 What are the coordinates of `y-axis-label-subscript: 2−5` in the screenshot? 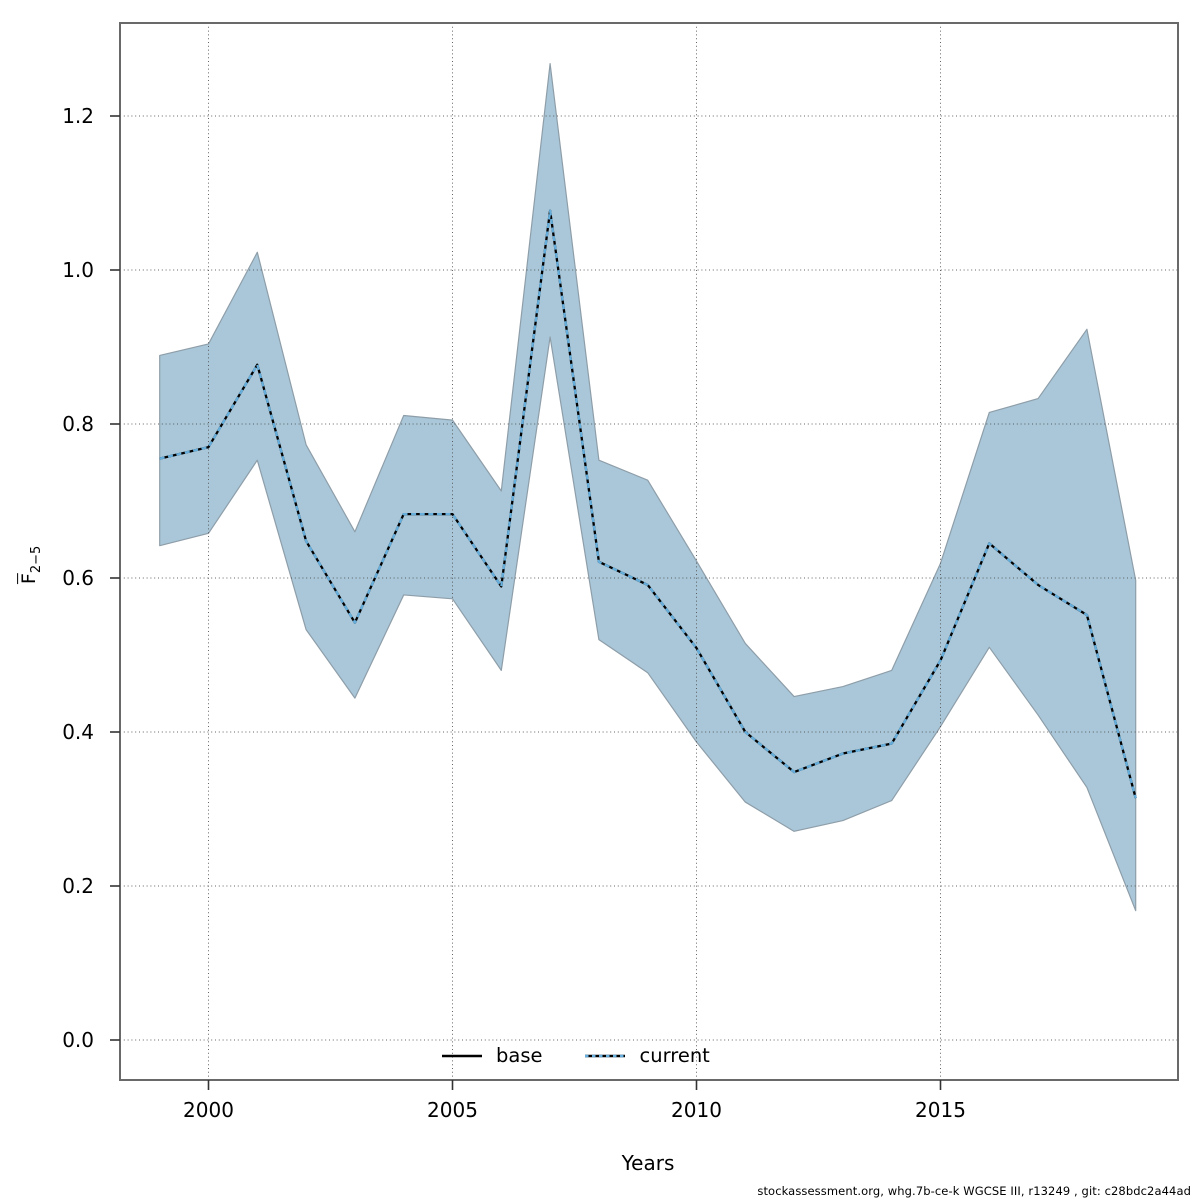 It's located at (36, 559).